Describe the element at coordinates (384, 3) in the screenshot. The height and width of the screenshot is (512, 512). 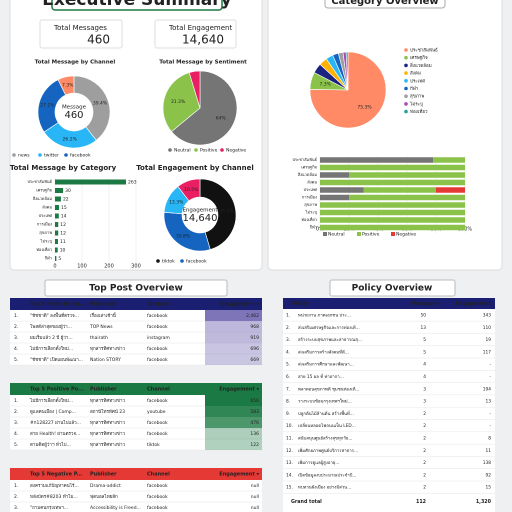
I see `panel-title: Category Overview` at that location.